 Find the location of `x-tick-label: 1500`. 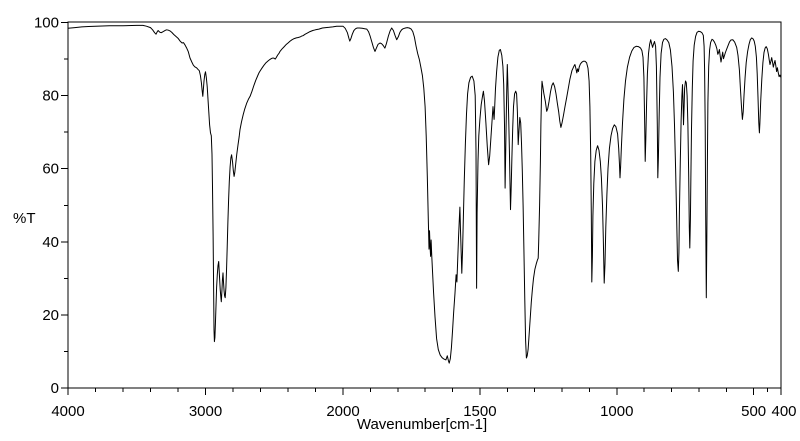

x-tick-label: 1500 is located at coordinates (479, 411).